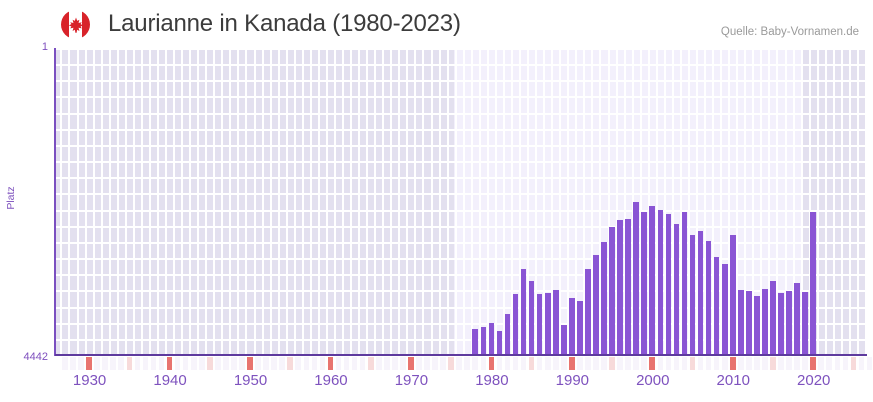 This screenshot has width=873, height=402. What do you see at coordinates (75, 24) in the screenshot?
I see `canada-flag-icon` at bounding box center [75, 24].